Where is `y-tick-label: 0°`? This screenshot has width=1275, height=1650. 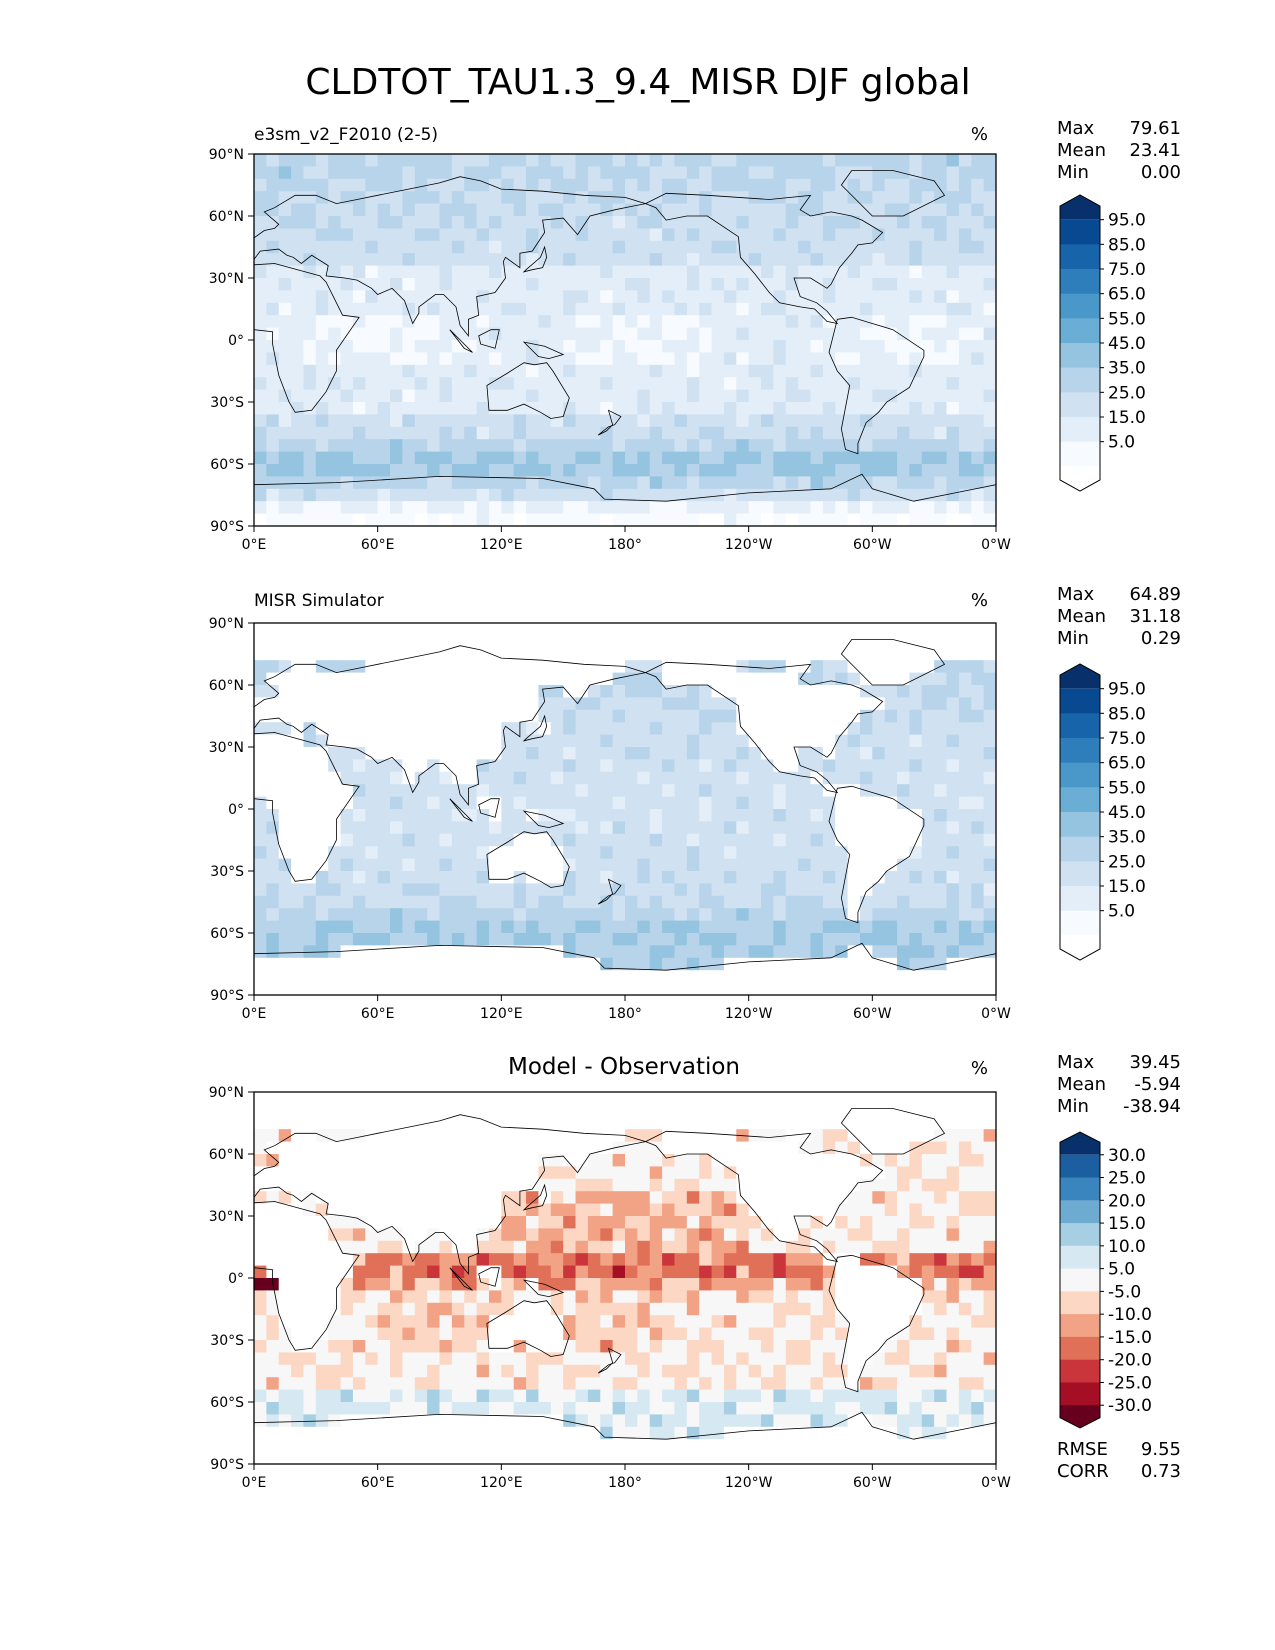 y-tick-label: 0° is located at coordinates (236, 341).